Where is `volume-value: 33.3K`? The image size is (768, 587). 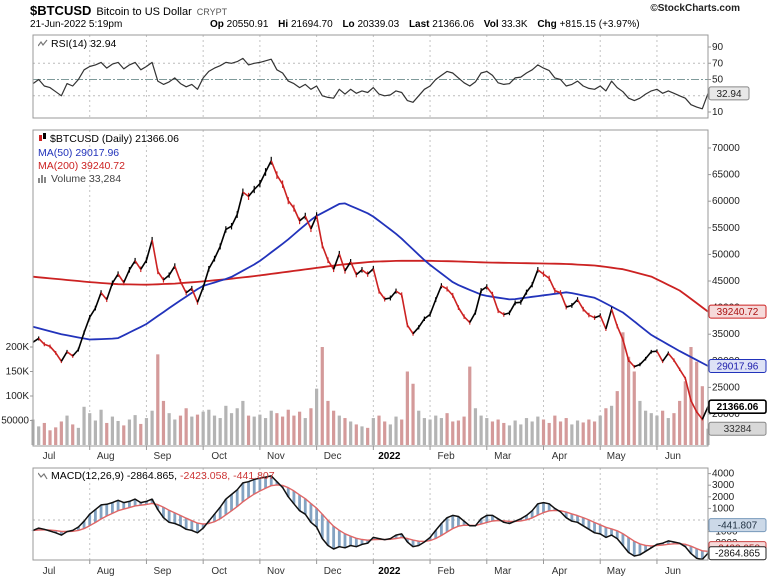 volume-value: 33.3K is located at coordinates (514, 24).